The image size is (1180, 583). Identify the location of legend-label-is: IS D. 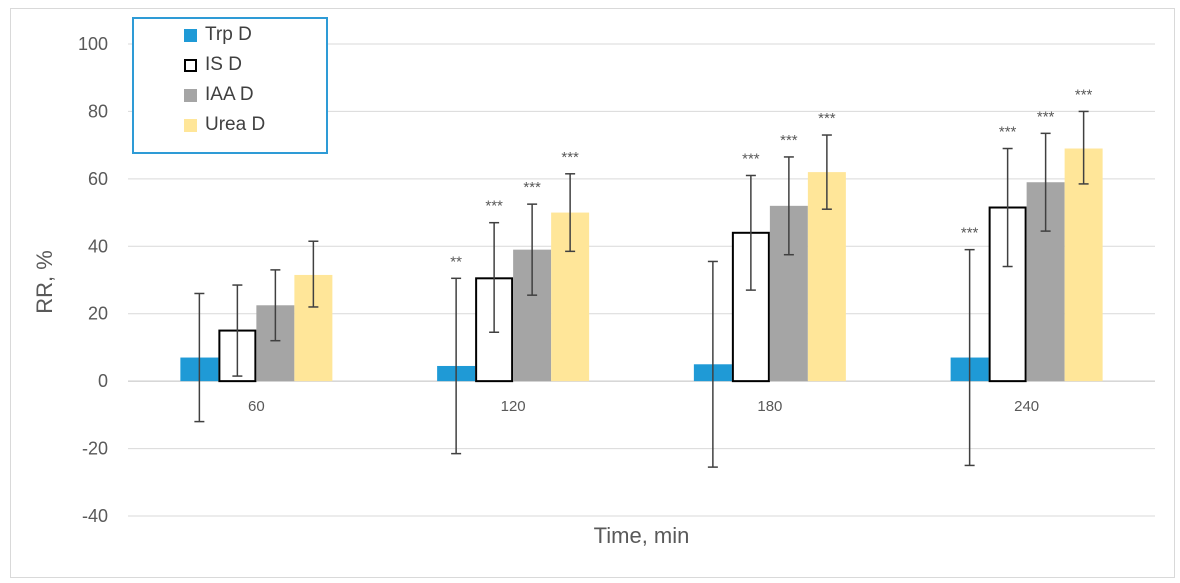
(223, 64).